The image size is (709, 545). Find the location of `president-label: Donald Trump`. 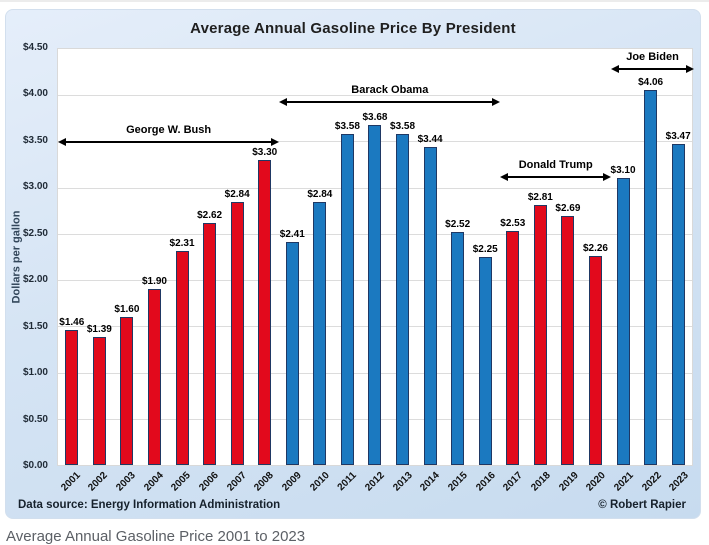

president-label: Donald Trump is located at coordinates (555, 164).